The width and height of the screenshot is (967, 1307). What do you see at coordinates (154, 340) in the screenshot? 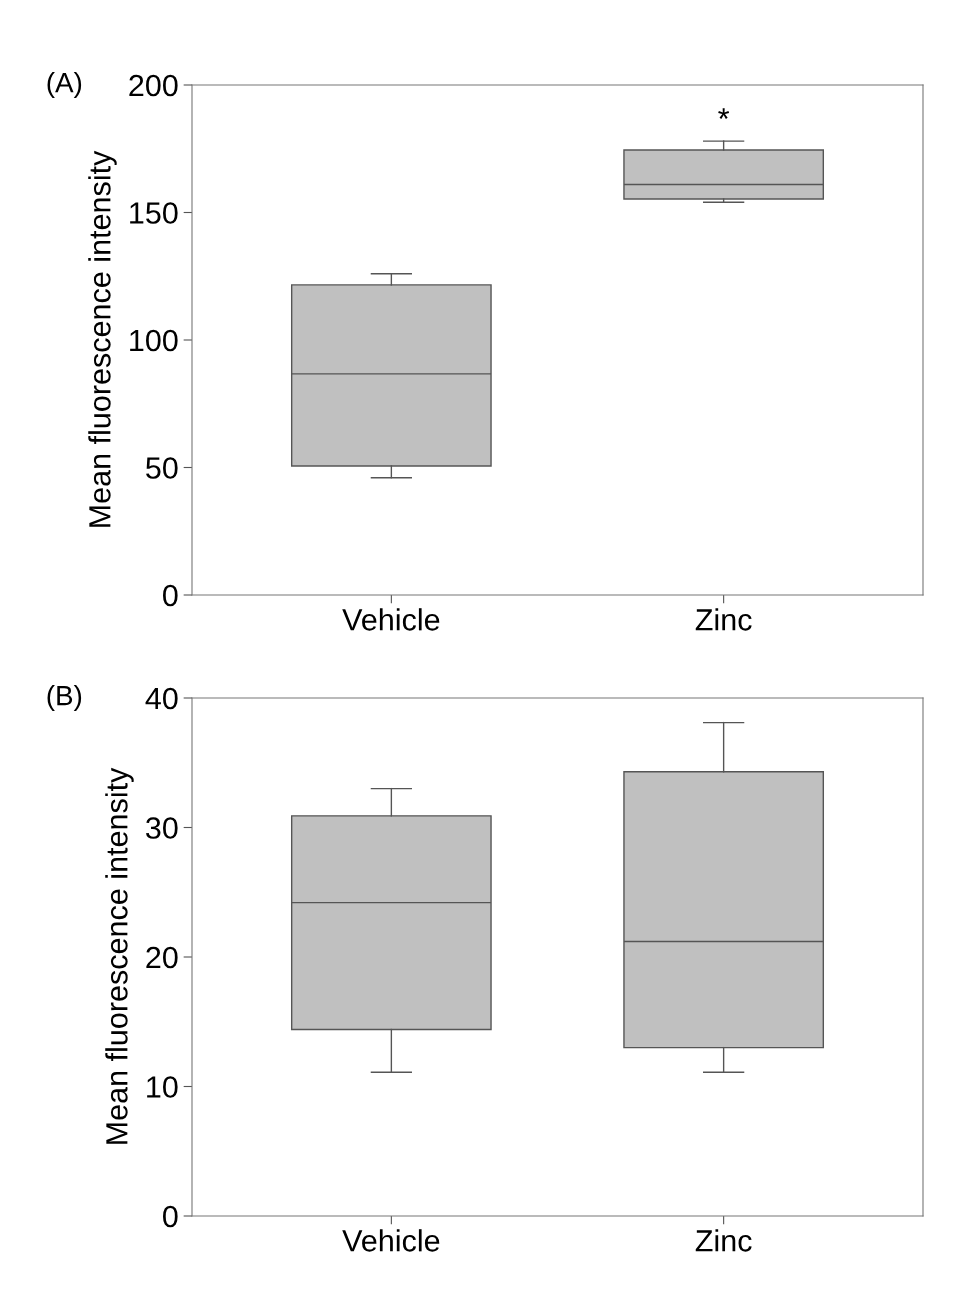
I see `y-tick-label: 100` at bounding box center [154, 340].